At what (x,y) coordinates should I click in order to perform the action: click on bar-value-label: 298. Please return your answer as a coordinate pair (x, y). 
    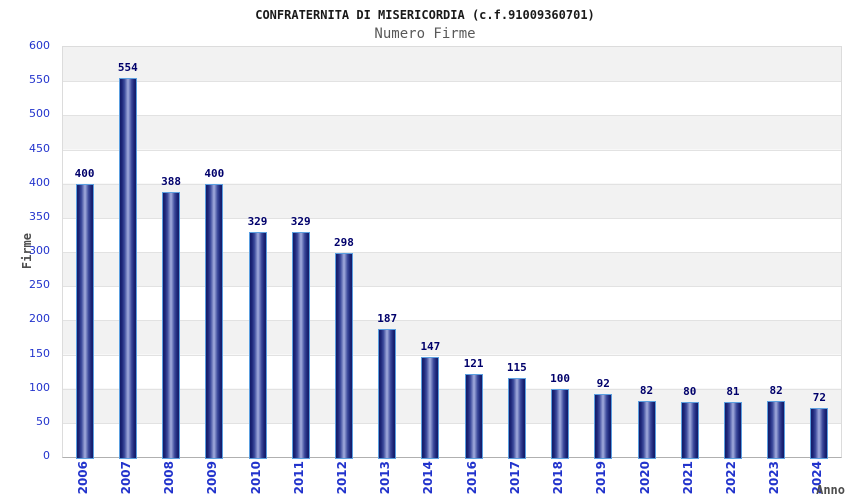
    Looking at the image, I should click on (344, 242).